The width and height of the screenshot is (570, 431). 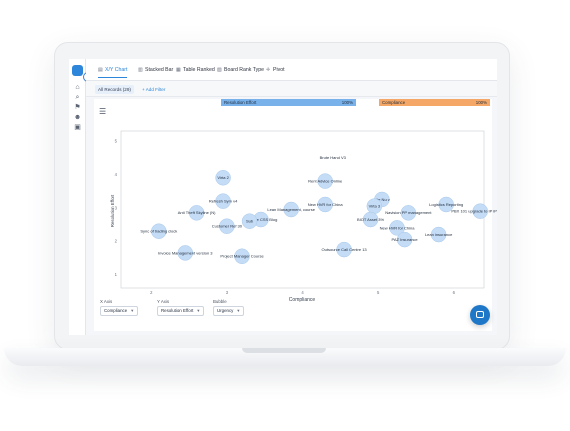 I want to click on search-icon: ⌕, so click(x=77, y=97).